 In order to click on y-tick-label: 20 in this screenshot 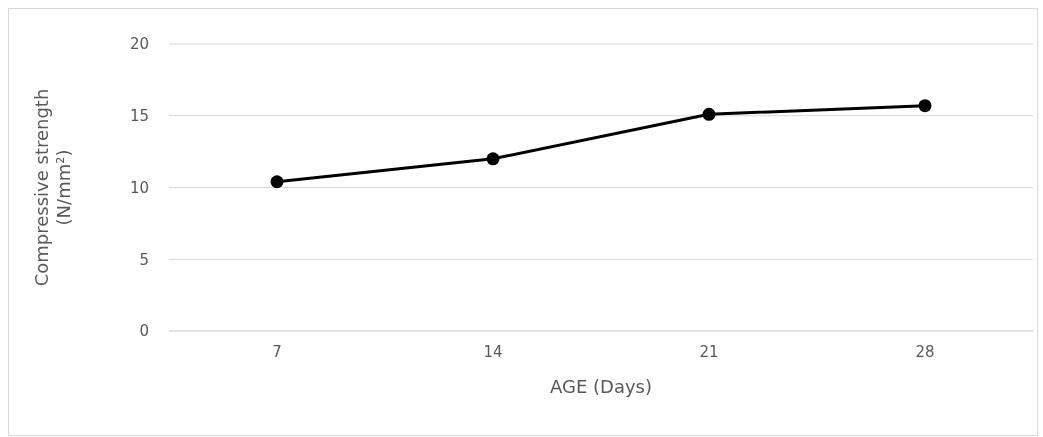, I will do `click(139, 44)`.